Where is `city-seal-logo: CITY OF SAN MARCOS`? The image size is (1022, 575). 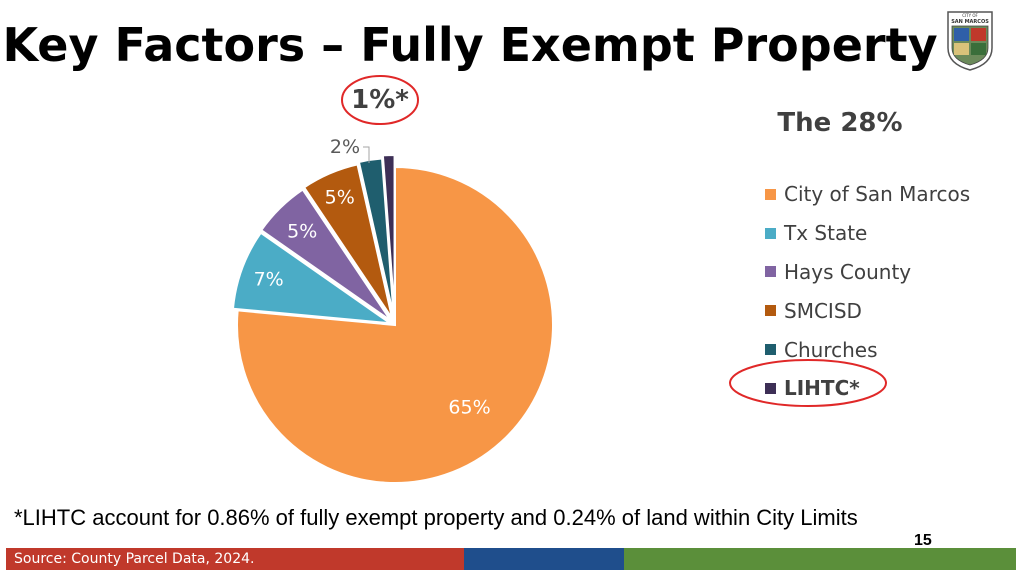
city-seal-logo: CITY OF SAN MARCOS is located at coordinates (970, 41).